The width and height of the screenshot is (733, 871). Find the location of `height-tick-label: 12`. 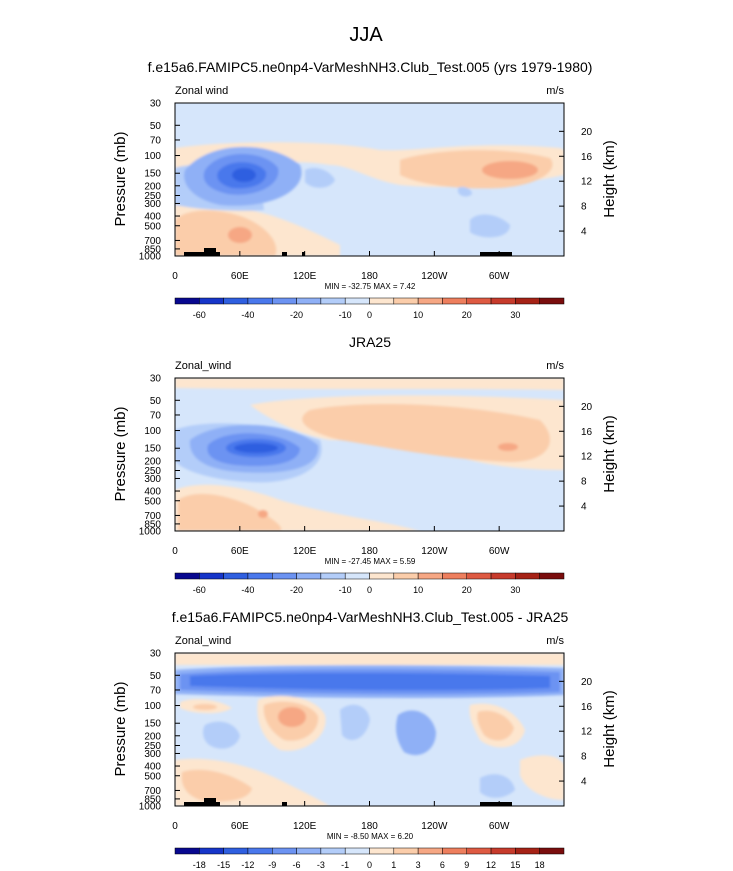

height-tick-label: 12 is located at coordinates (587, 732).